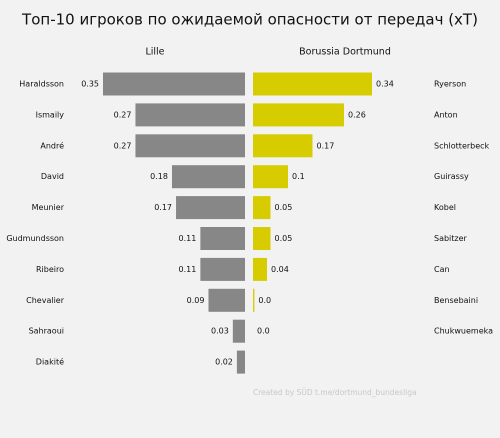  Describe the element at coordinates (50, 362) in the screenshot. I see `category-label: Diakité` at that location.